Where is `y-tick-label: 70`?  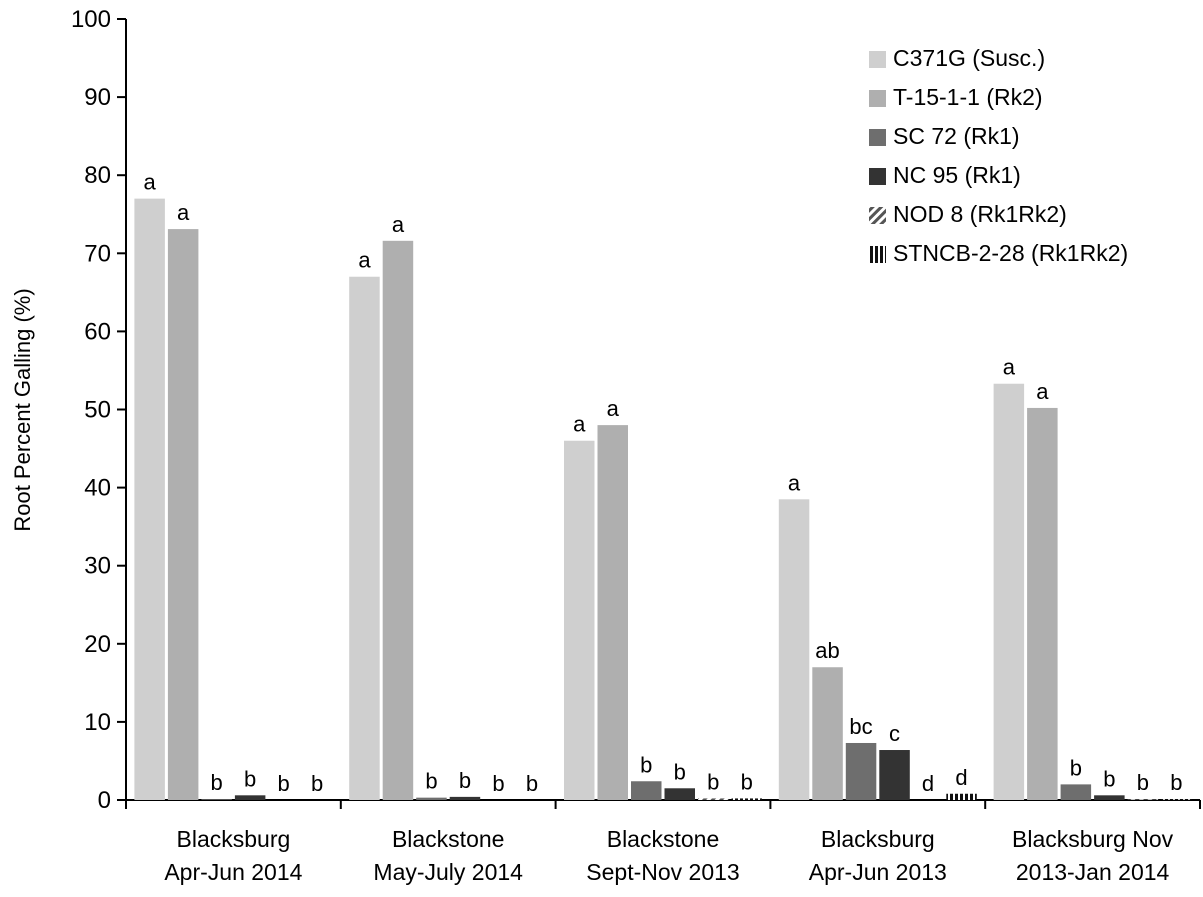
y-tick-label: 70 is located at coordinates (97, 253).